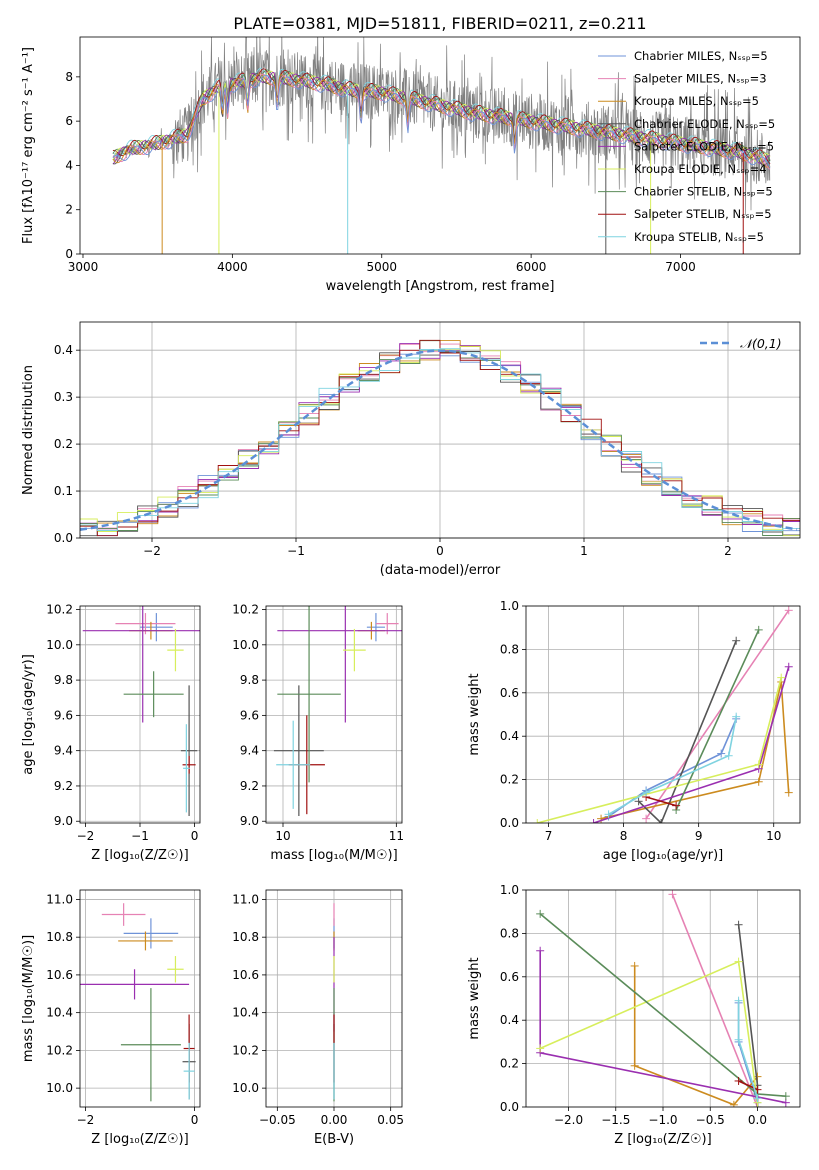 The image size is (819, 1170). What do you see at coordinates (69, 121) in the screenshot?
I see `y-tick-label: 6` at bounding box center [69, 121].